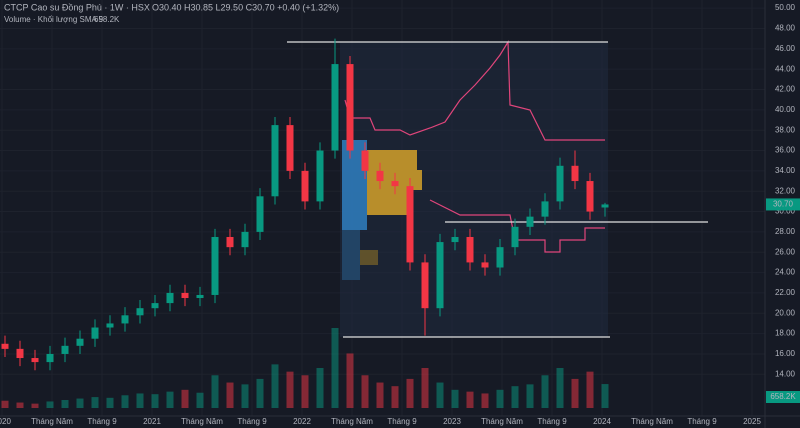 The height and width of the screenshot is (428, 800). I want to click on last-volume-label: 658.2K, so click(783, 396).